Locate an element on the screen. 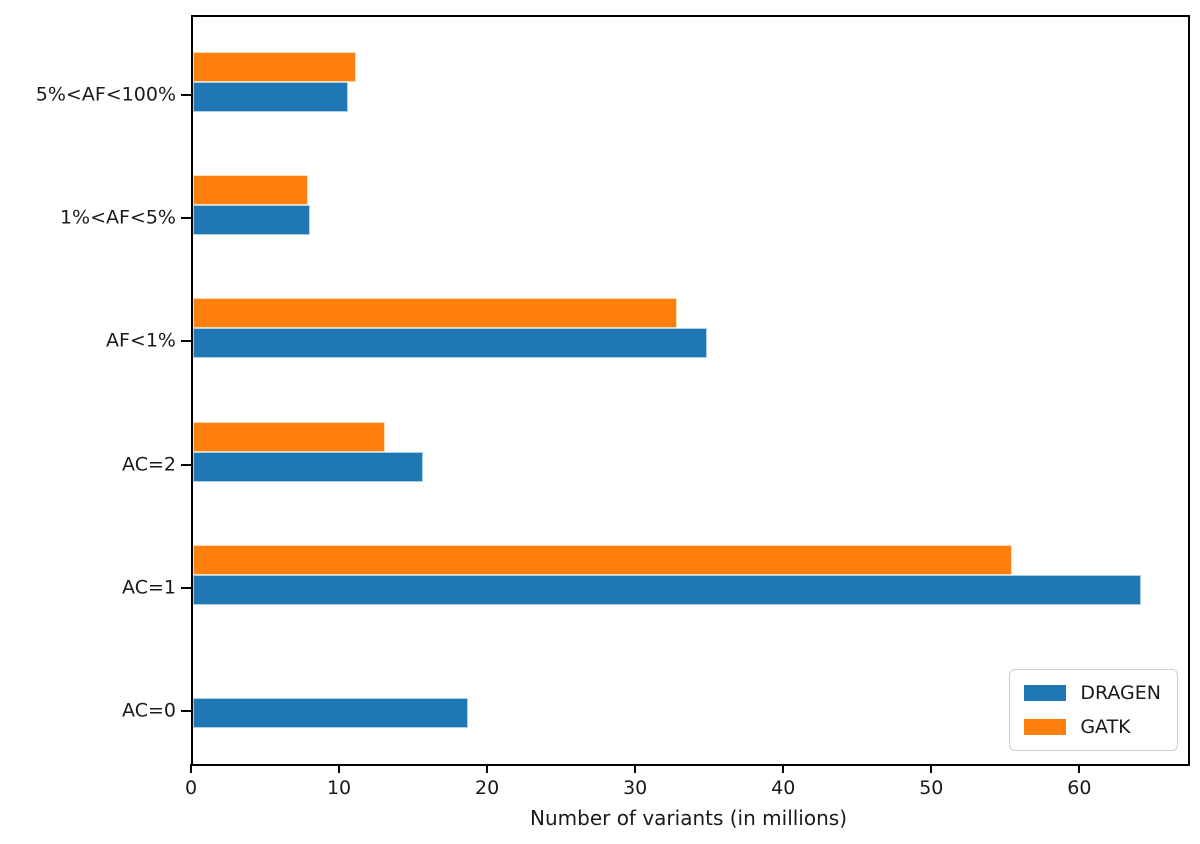 The image size is (1200, 844). legend: DRAGEN GATK is located at coordinates (1093, 710).